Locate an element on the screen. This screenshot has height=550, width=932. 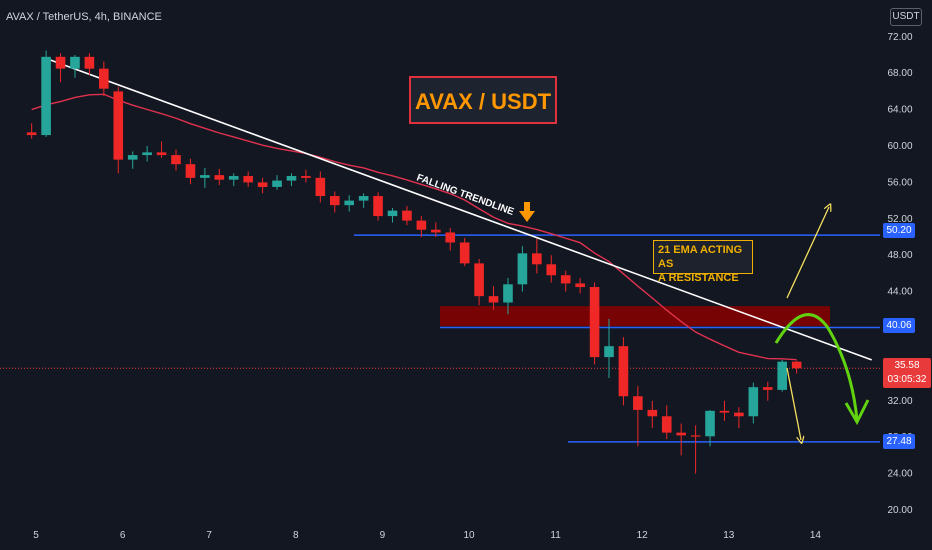
y-tick-label: 56.00 is located at coordinates (899, 182).